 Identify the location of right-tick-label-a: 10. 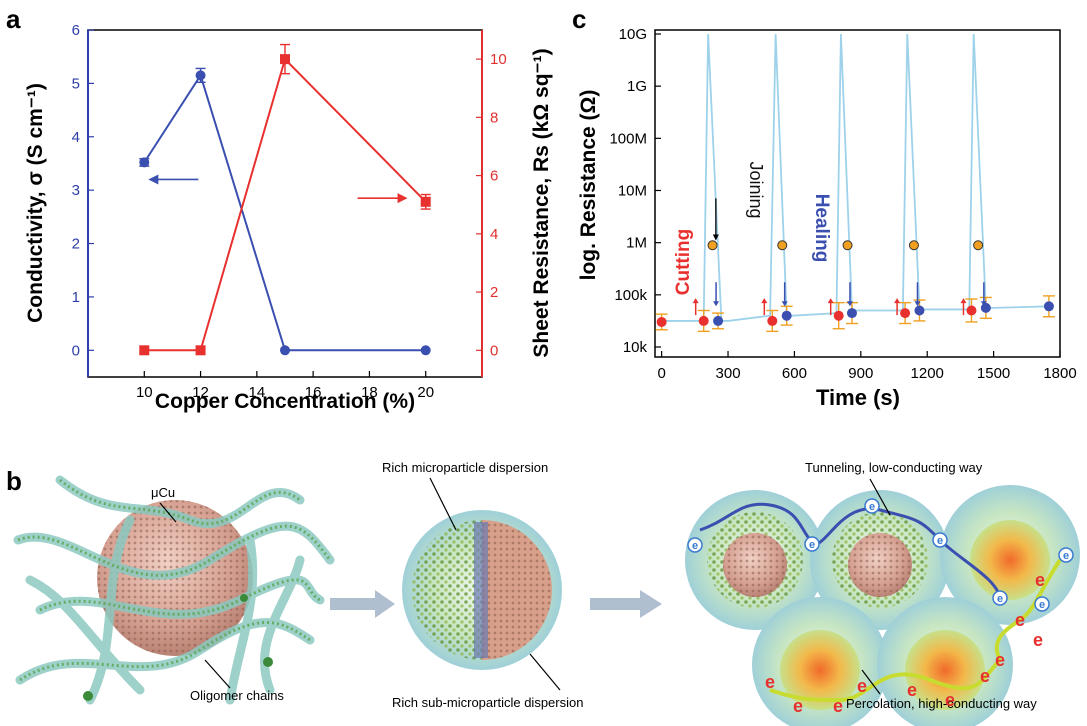
(498, 59).